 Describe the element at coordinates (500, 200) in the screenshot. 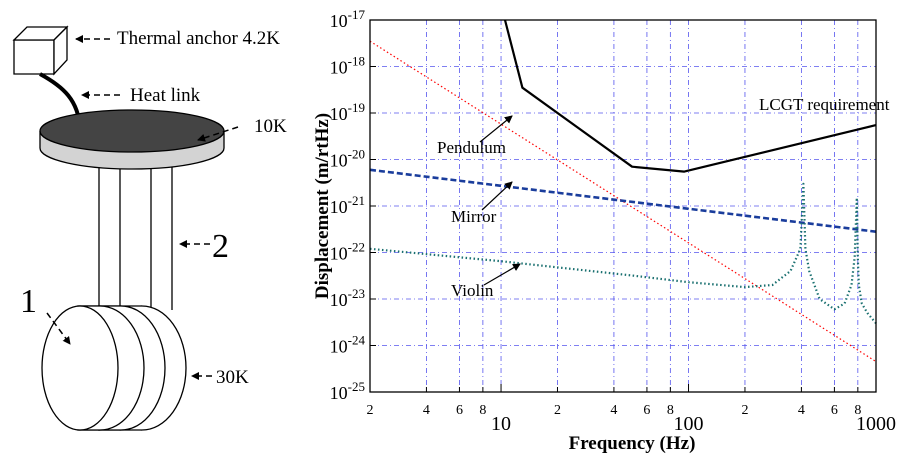

I see `series-label-arrows` at that location.